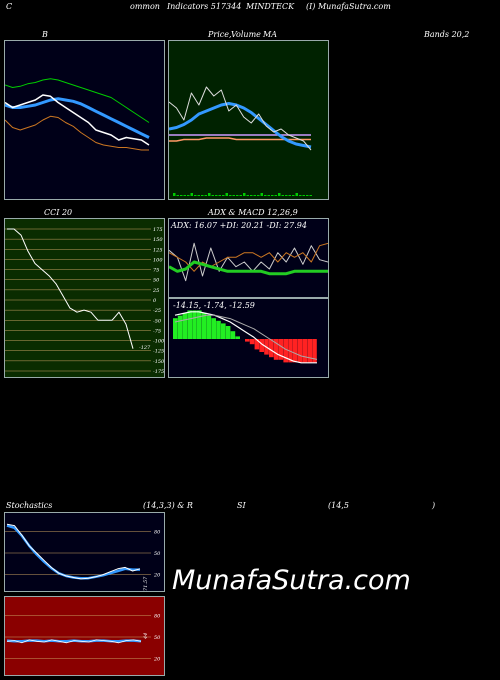 This screenshot has height=680, width=500. I want to click on cci-background, so click(84, 298).